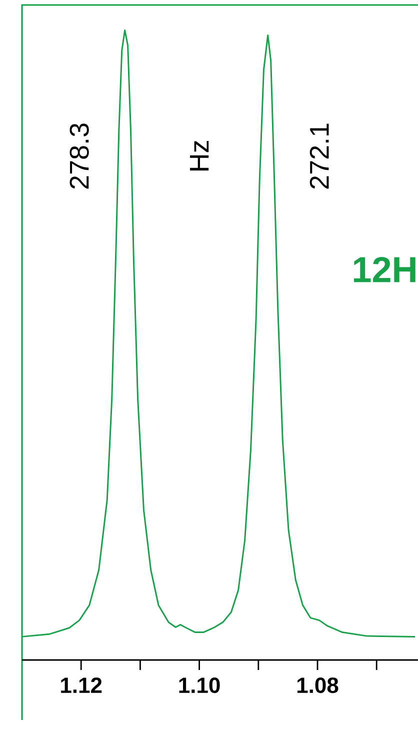  I want to click on annotation: 12H, so click(385, 269).